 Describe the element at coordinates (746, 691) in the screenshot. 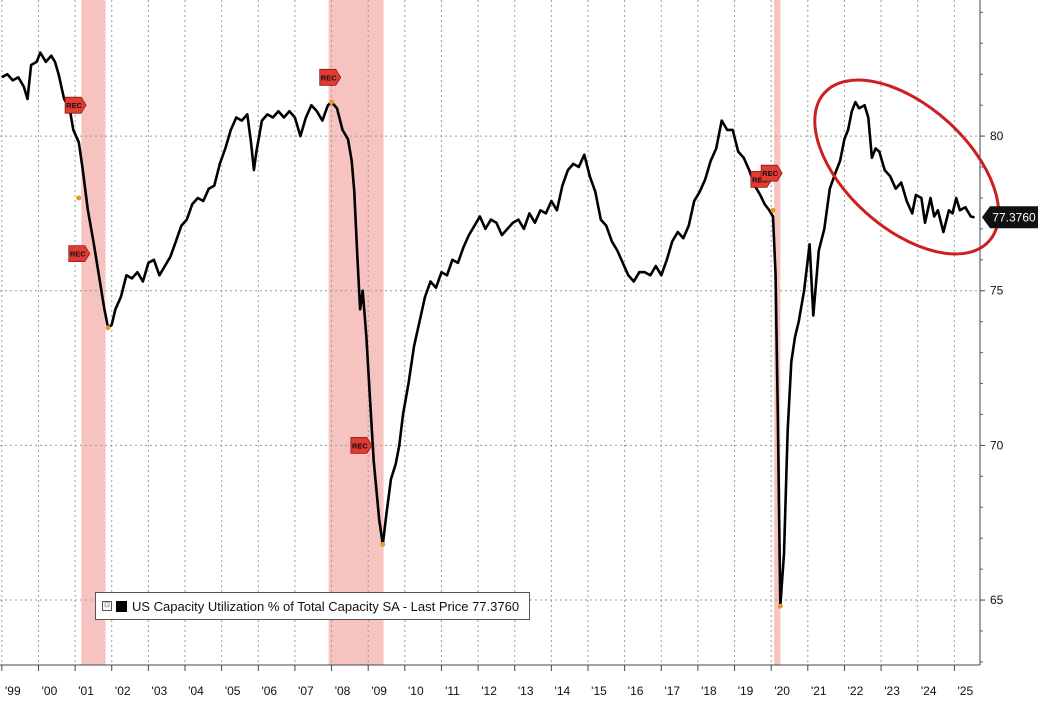

I see `x-tick-label: '19` at that location.